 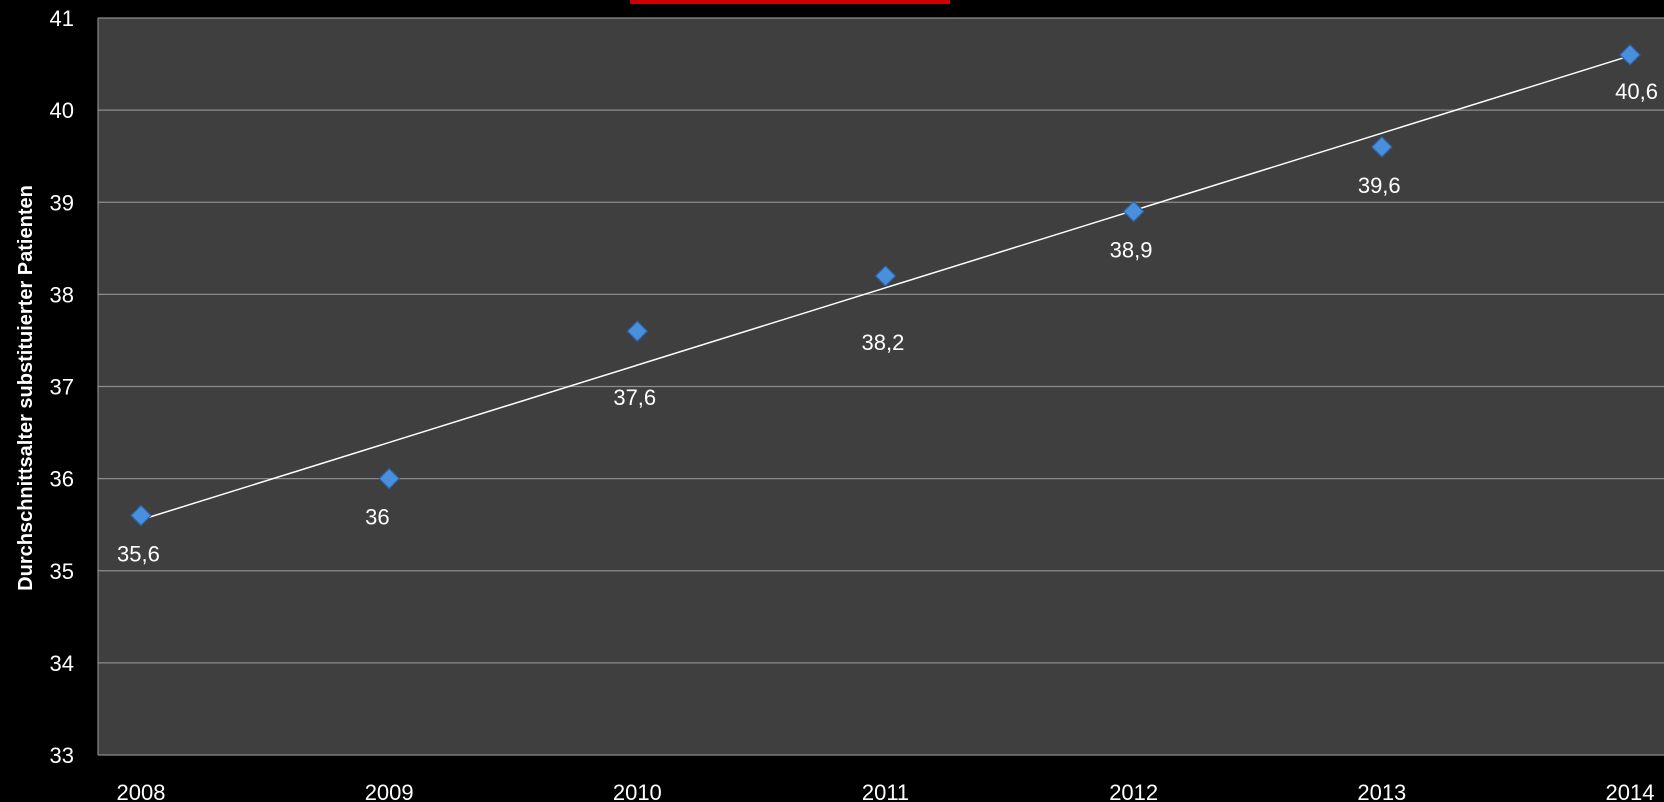 What do you see at coordinates (1636, 91) in the screenshot?
I see `data-label: 40,6` at bounding box center [1636, 91].